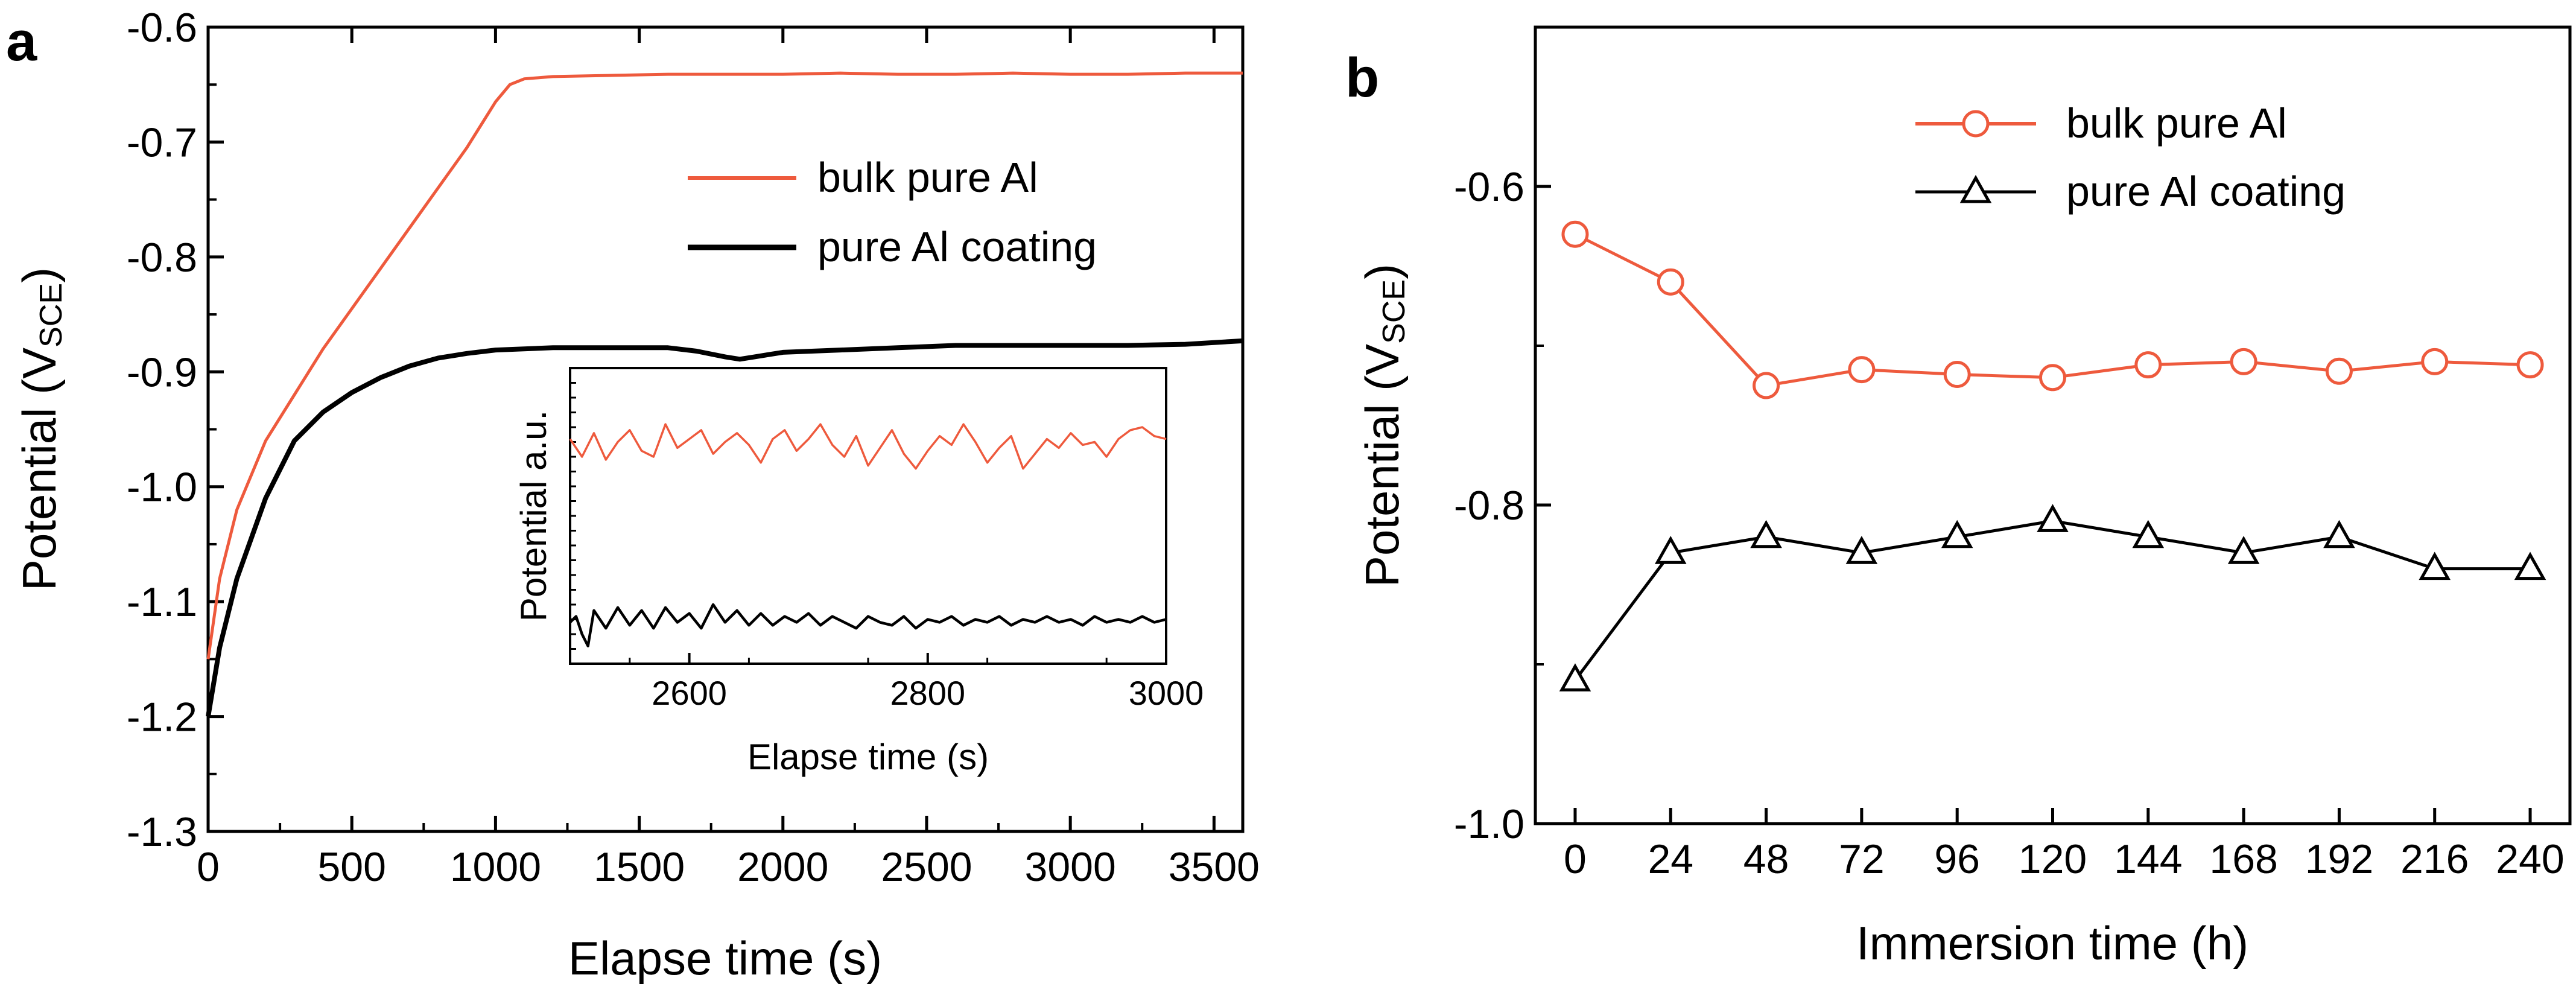 This screenshot has width=2576, height=1001. What do you see at coordinates (1766, 859) in the screenshot?
I see `panel-b-x-tick-label: 48` at bounding box center [1766, 859].